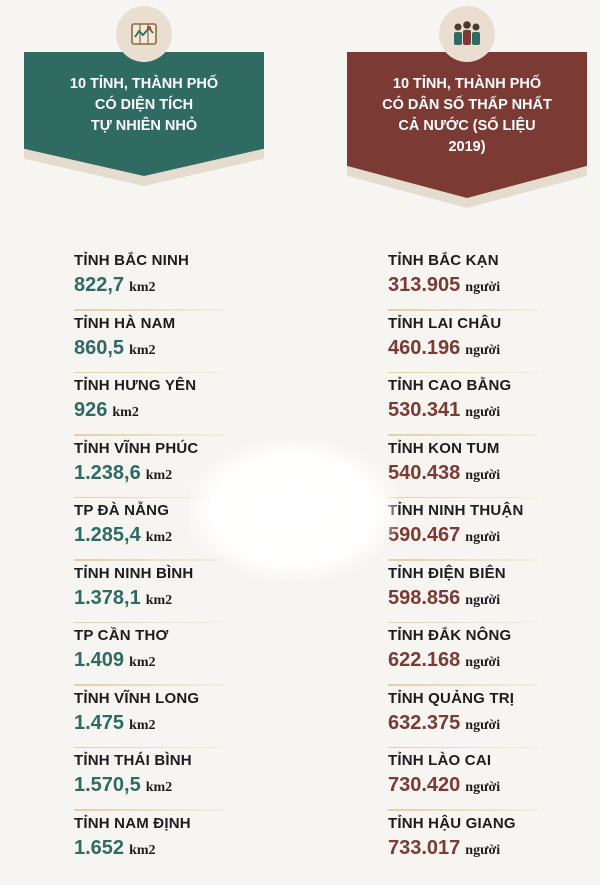 This screenshot has width=600, height=885. What do you see at coordinates (121, 635) in the screenshot?
I see `province-name: TP CẦN THƠ` at bounding box center [121, 635].